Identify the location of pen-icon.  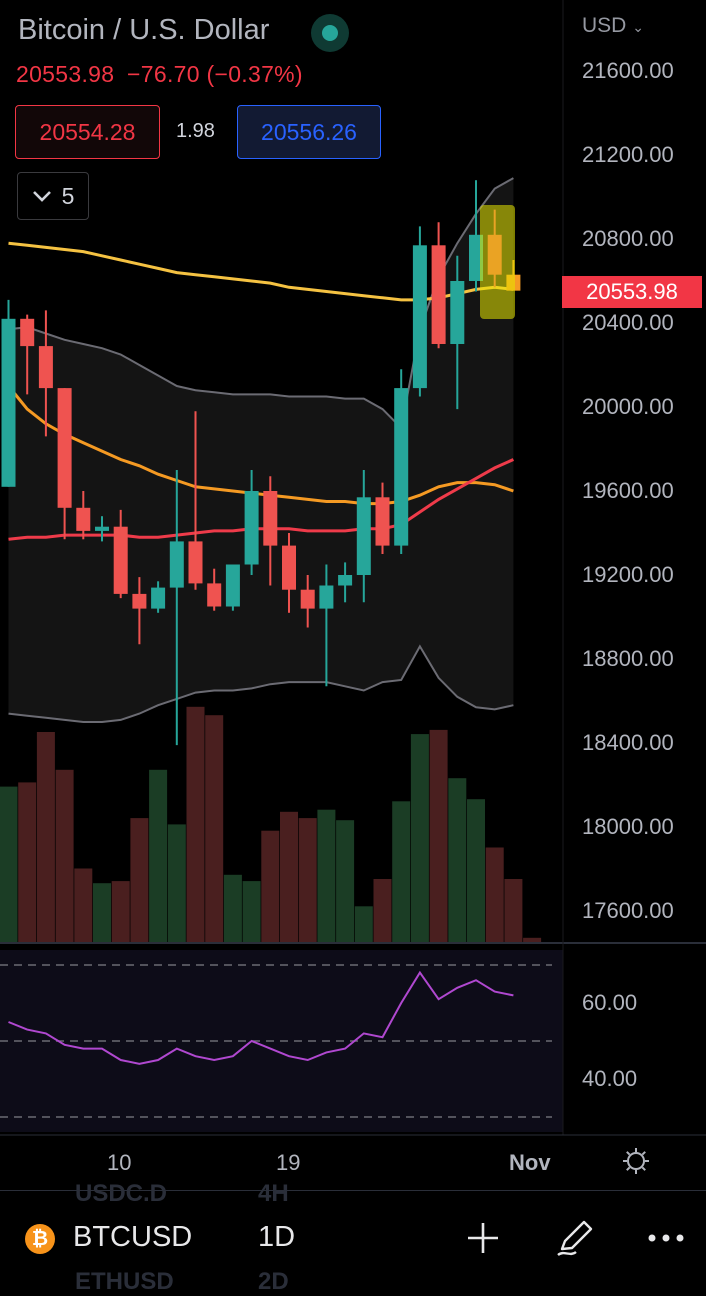
(575, 1238).